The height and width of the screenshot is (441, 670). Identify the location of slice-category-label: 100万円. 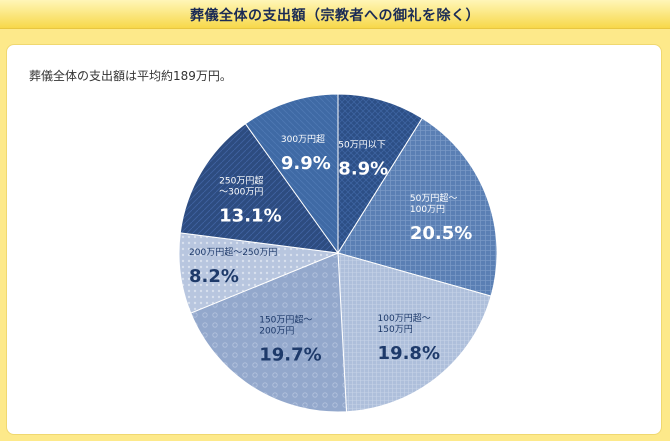
(427, 209).